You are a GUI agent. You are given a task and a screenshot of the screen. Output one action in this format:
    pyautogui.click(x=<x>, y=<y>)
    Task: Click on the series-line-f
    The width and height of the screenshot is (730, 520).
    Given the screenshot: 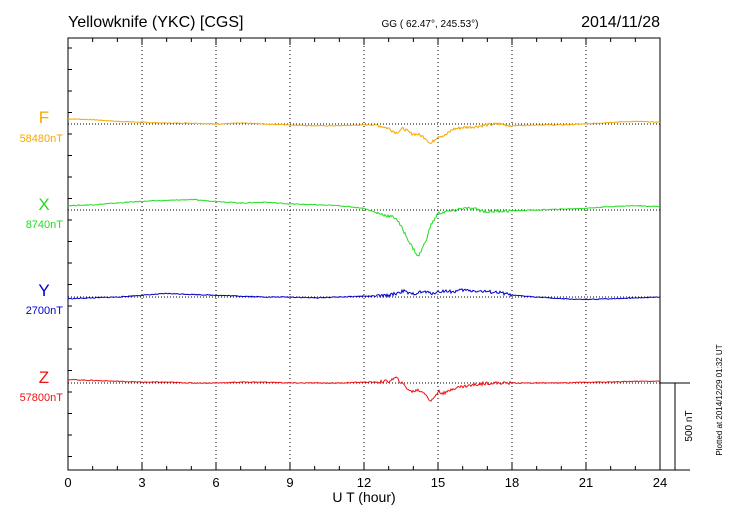 What is the action you would take?
    pyautogui.click(x=364, y=131)
    